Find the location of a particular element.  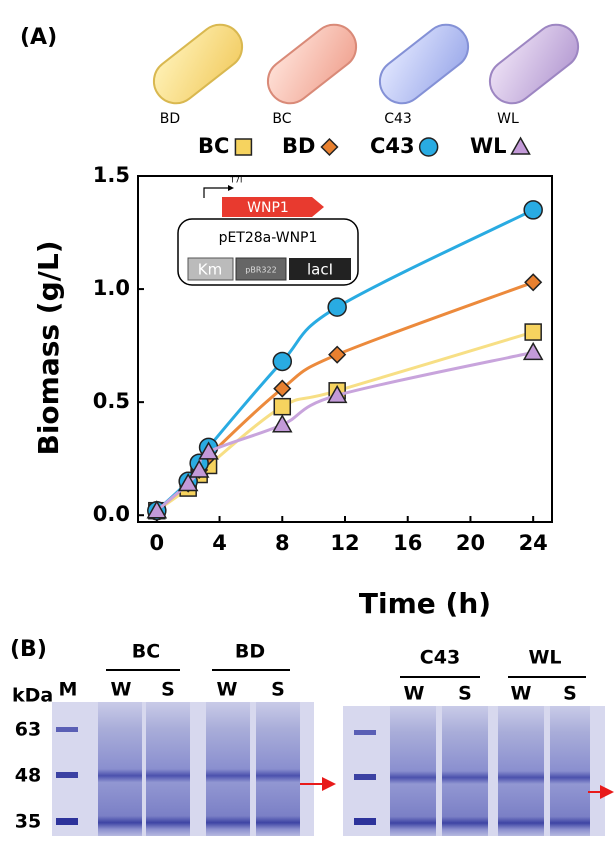

panel-label: (B) is located at coordinates (28, 649).